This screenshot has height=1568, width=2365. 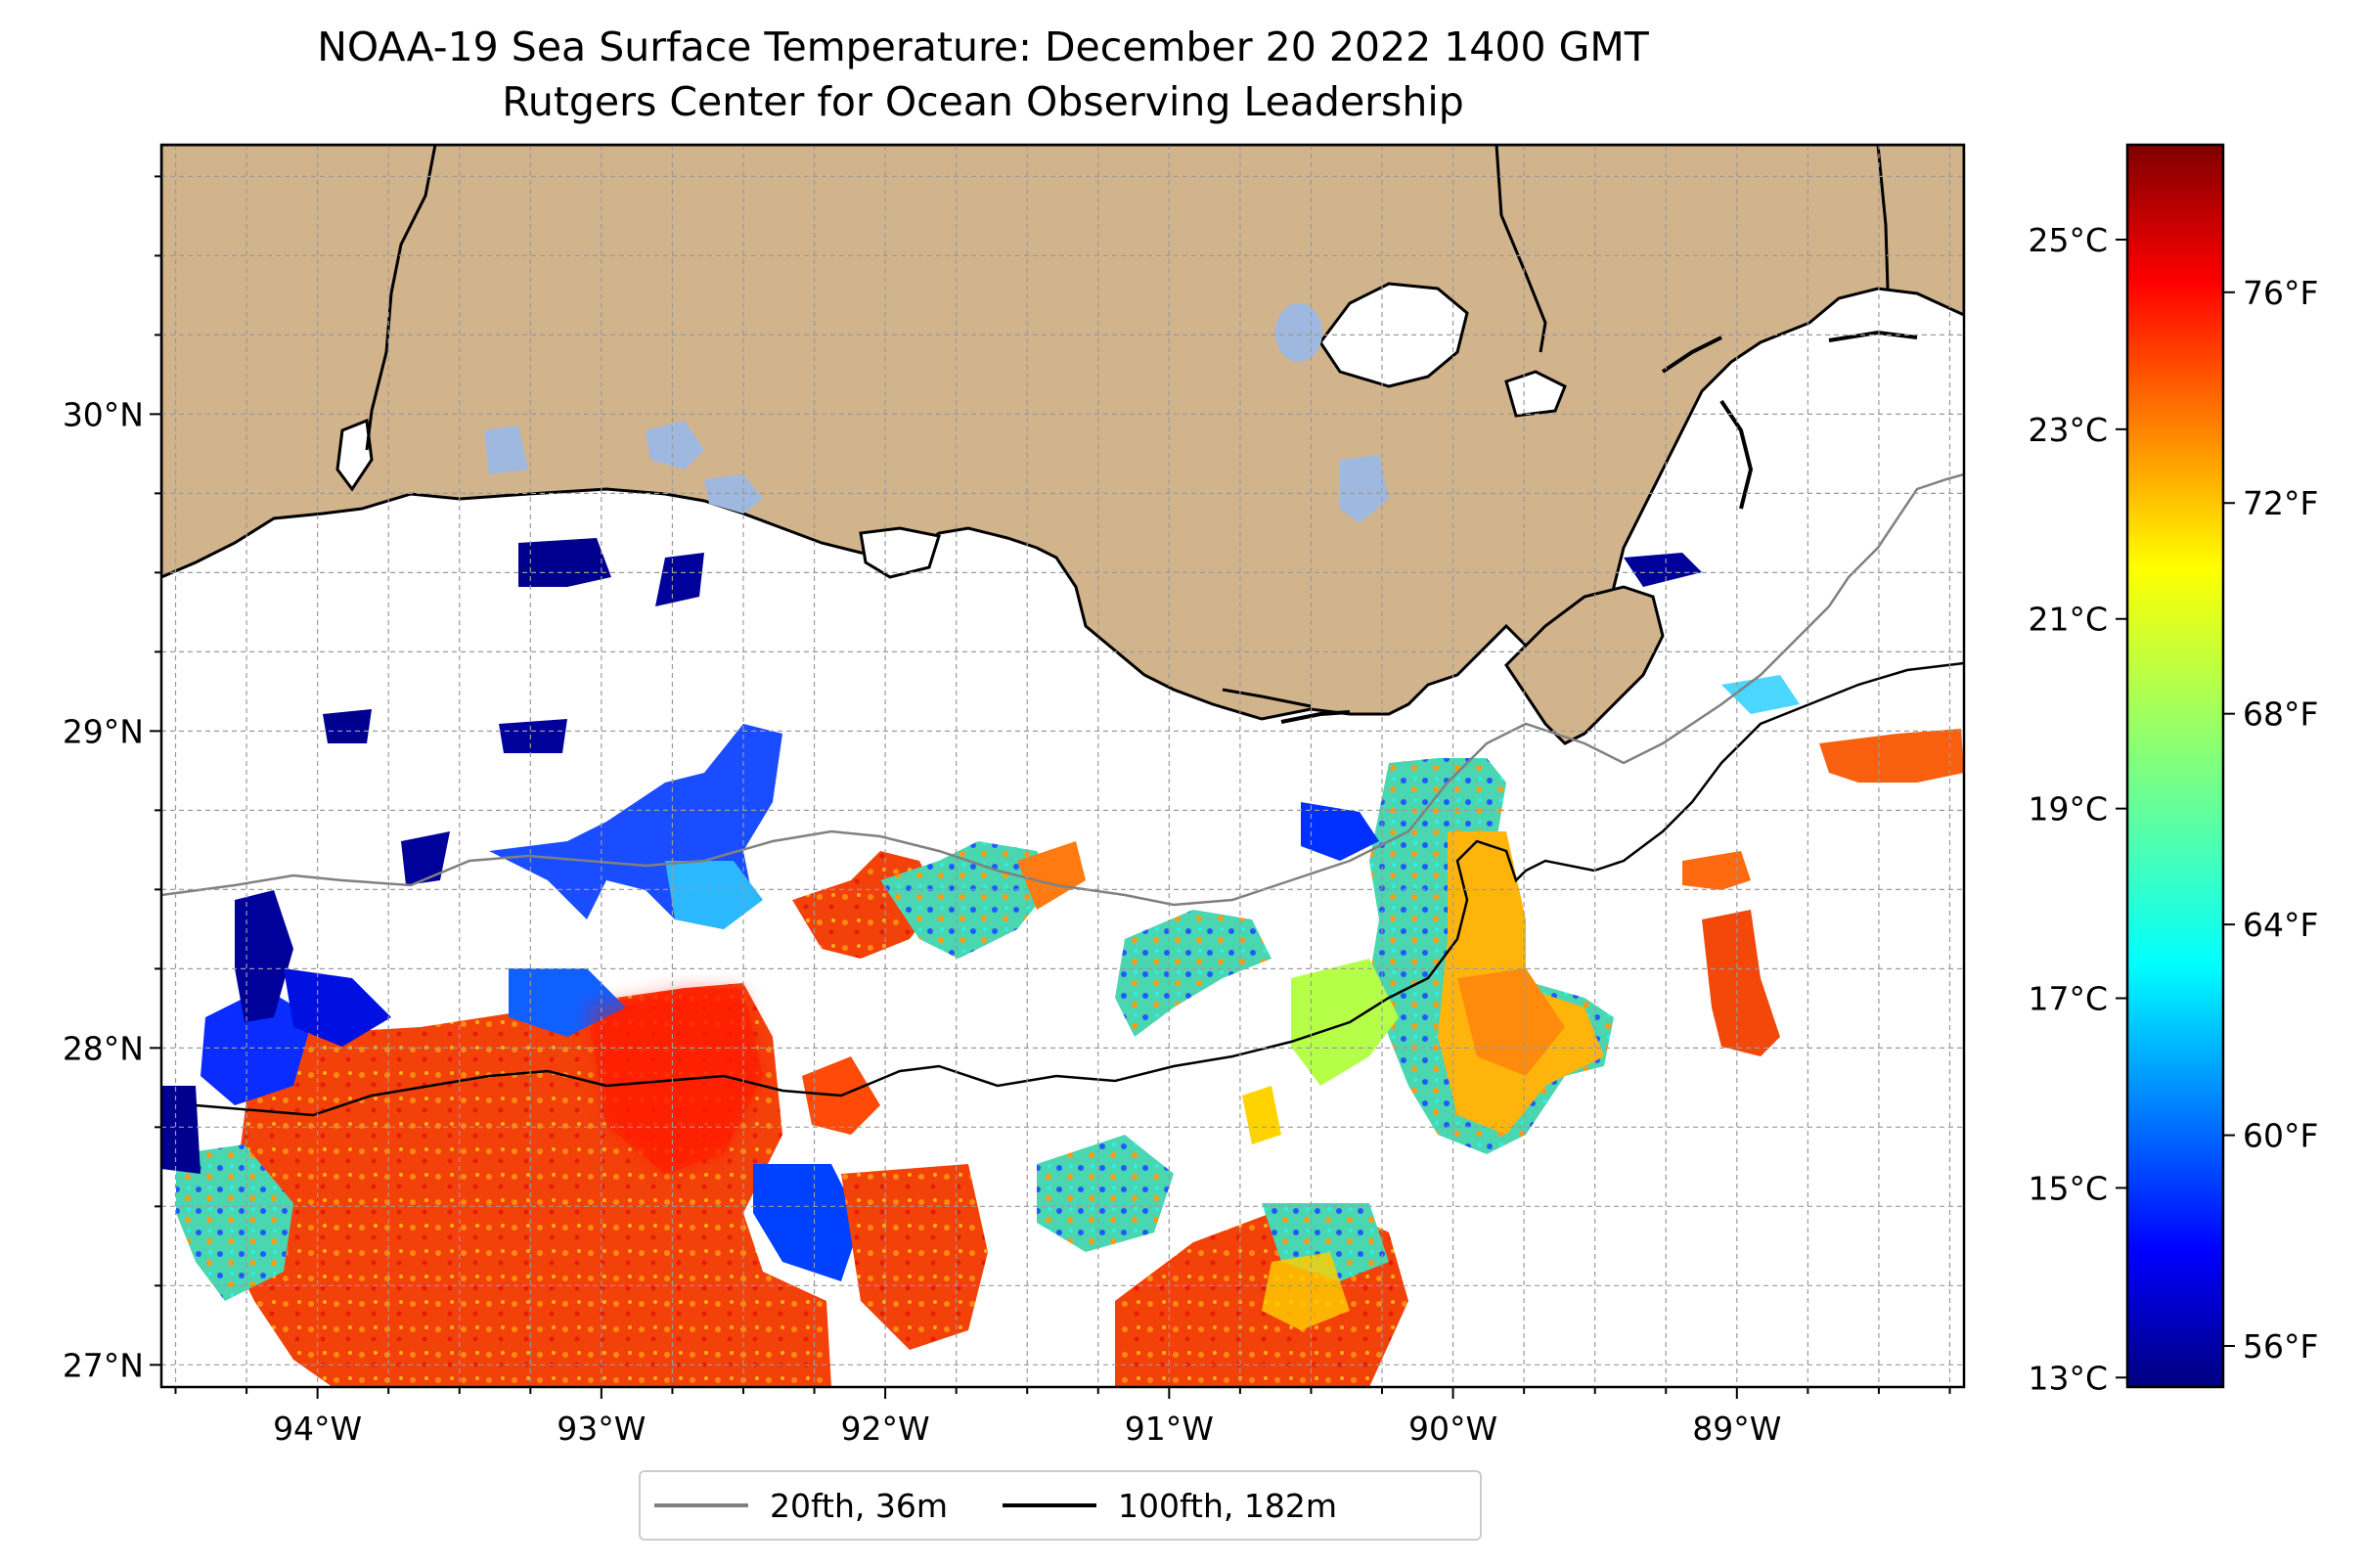 I want to click on lake-salvador, so click(x=1364, y=489).